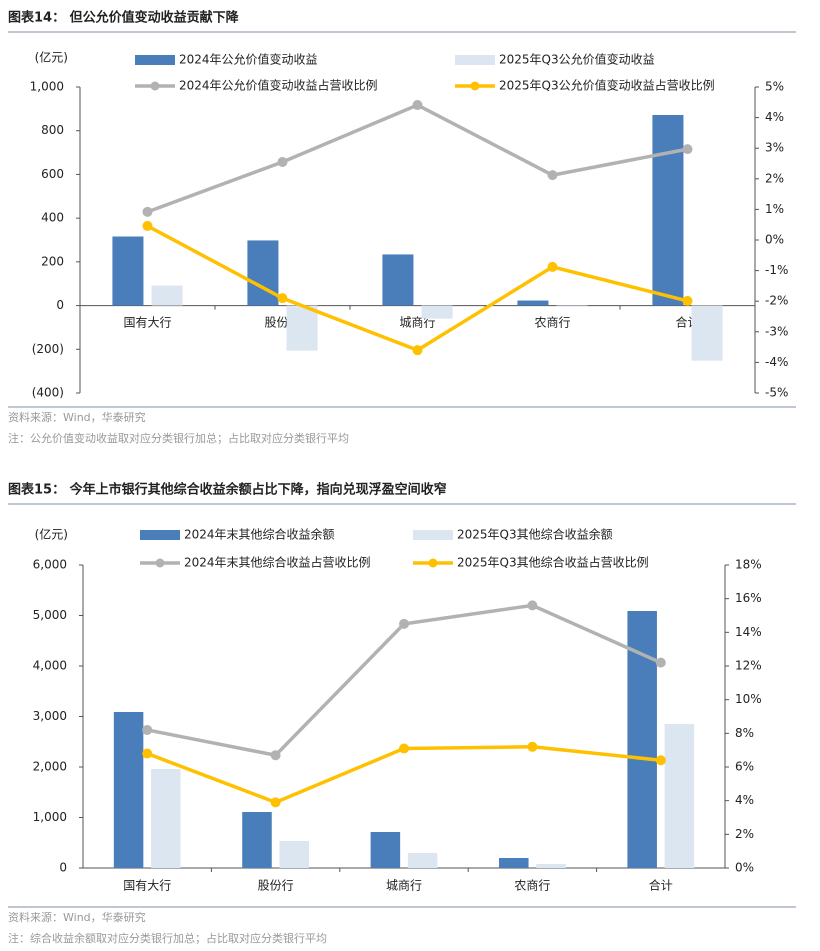  I want to click on note: 注：公允价值变动收益取对应分类银行加总；占比取对应分类银行平均, so click(178, 438).